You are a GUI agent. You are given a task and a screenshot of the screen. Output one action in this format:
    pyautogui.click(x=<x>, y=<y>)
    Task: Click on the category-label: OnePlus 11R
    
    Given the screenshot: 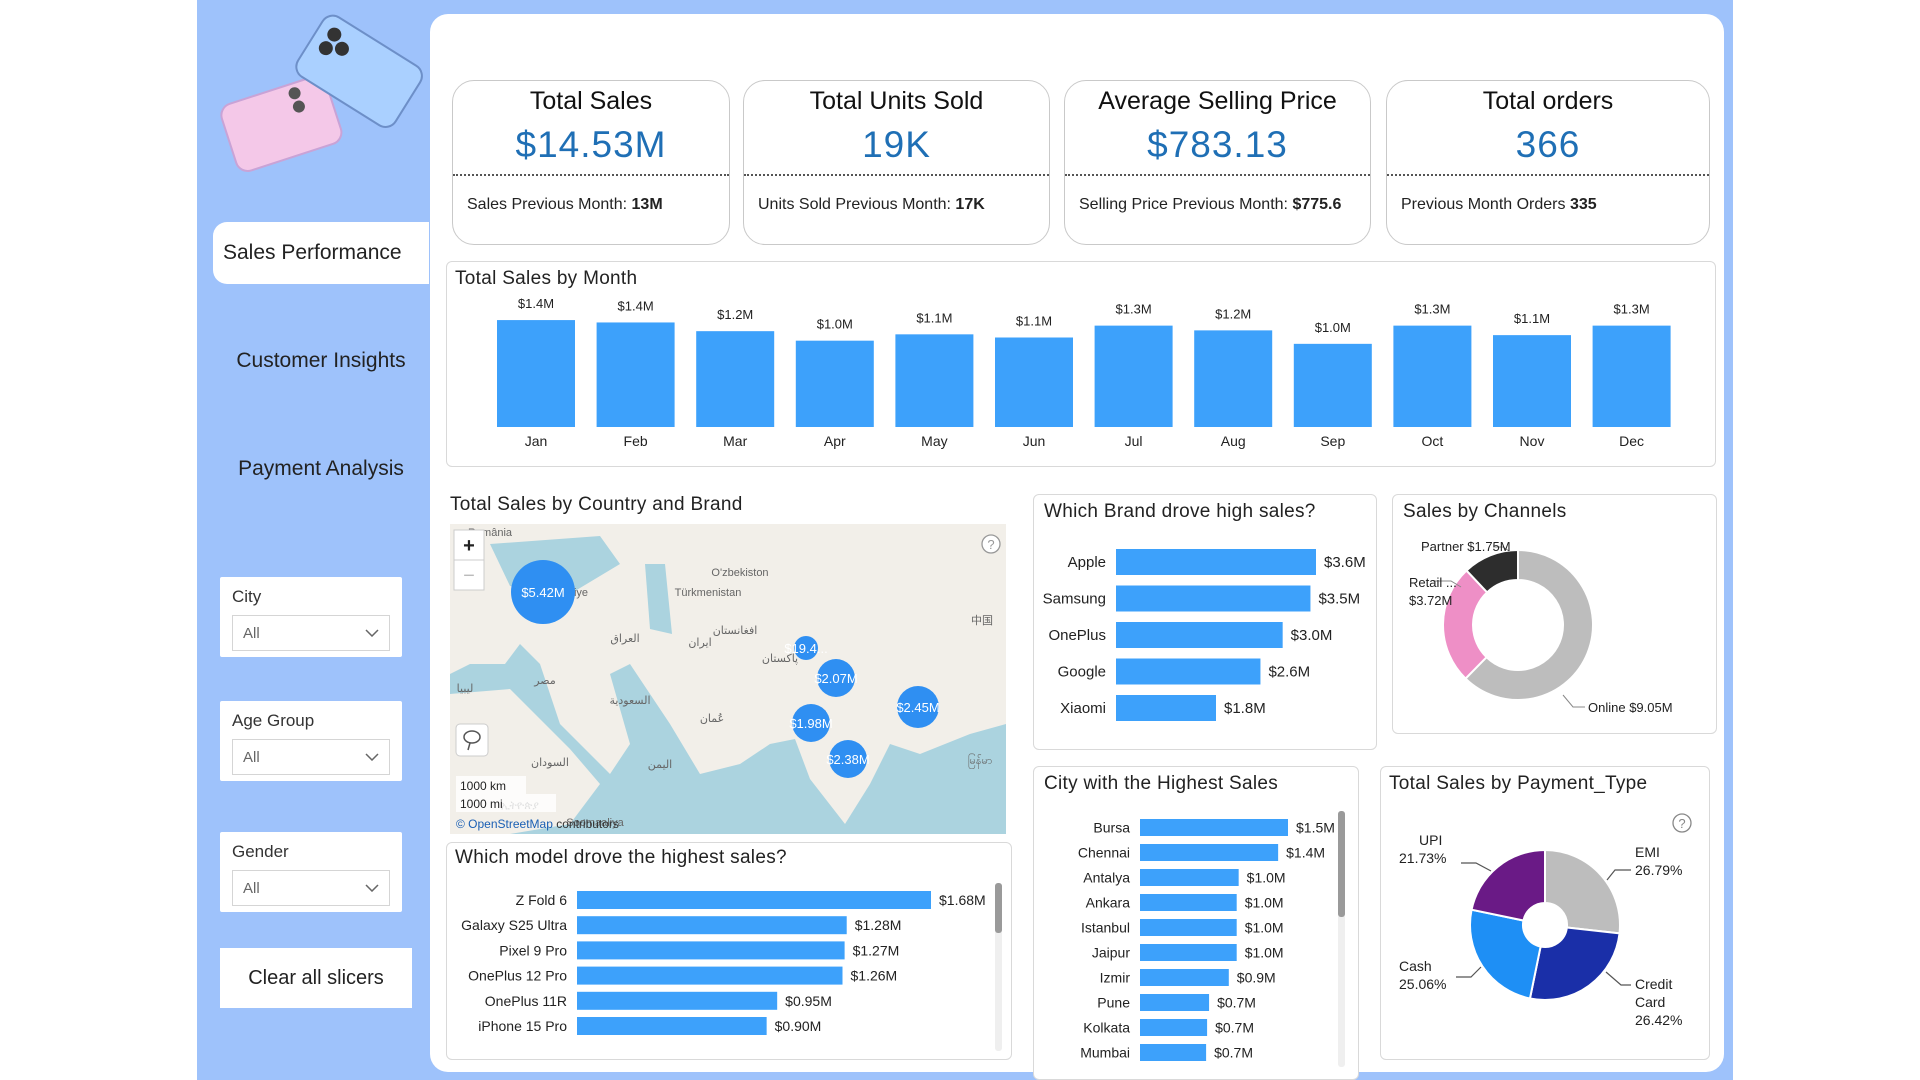 What is the action you would take?
    pyautogui.click(x=526, y=1001)
    